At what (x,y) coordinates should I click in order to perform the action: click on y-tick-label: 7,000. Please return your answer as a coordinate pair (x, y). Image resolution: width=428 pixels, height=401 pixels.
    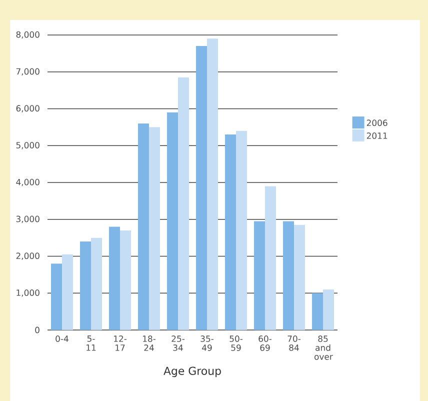
    Looking at the image, I should click on (28, 72).